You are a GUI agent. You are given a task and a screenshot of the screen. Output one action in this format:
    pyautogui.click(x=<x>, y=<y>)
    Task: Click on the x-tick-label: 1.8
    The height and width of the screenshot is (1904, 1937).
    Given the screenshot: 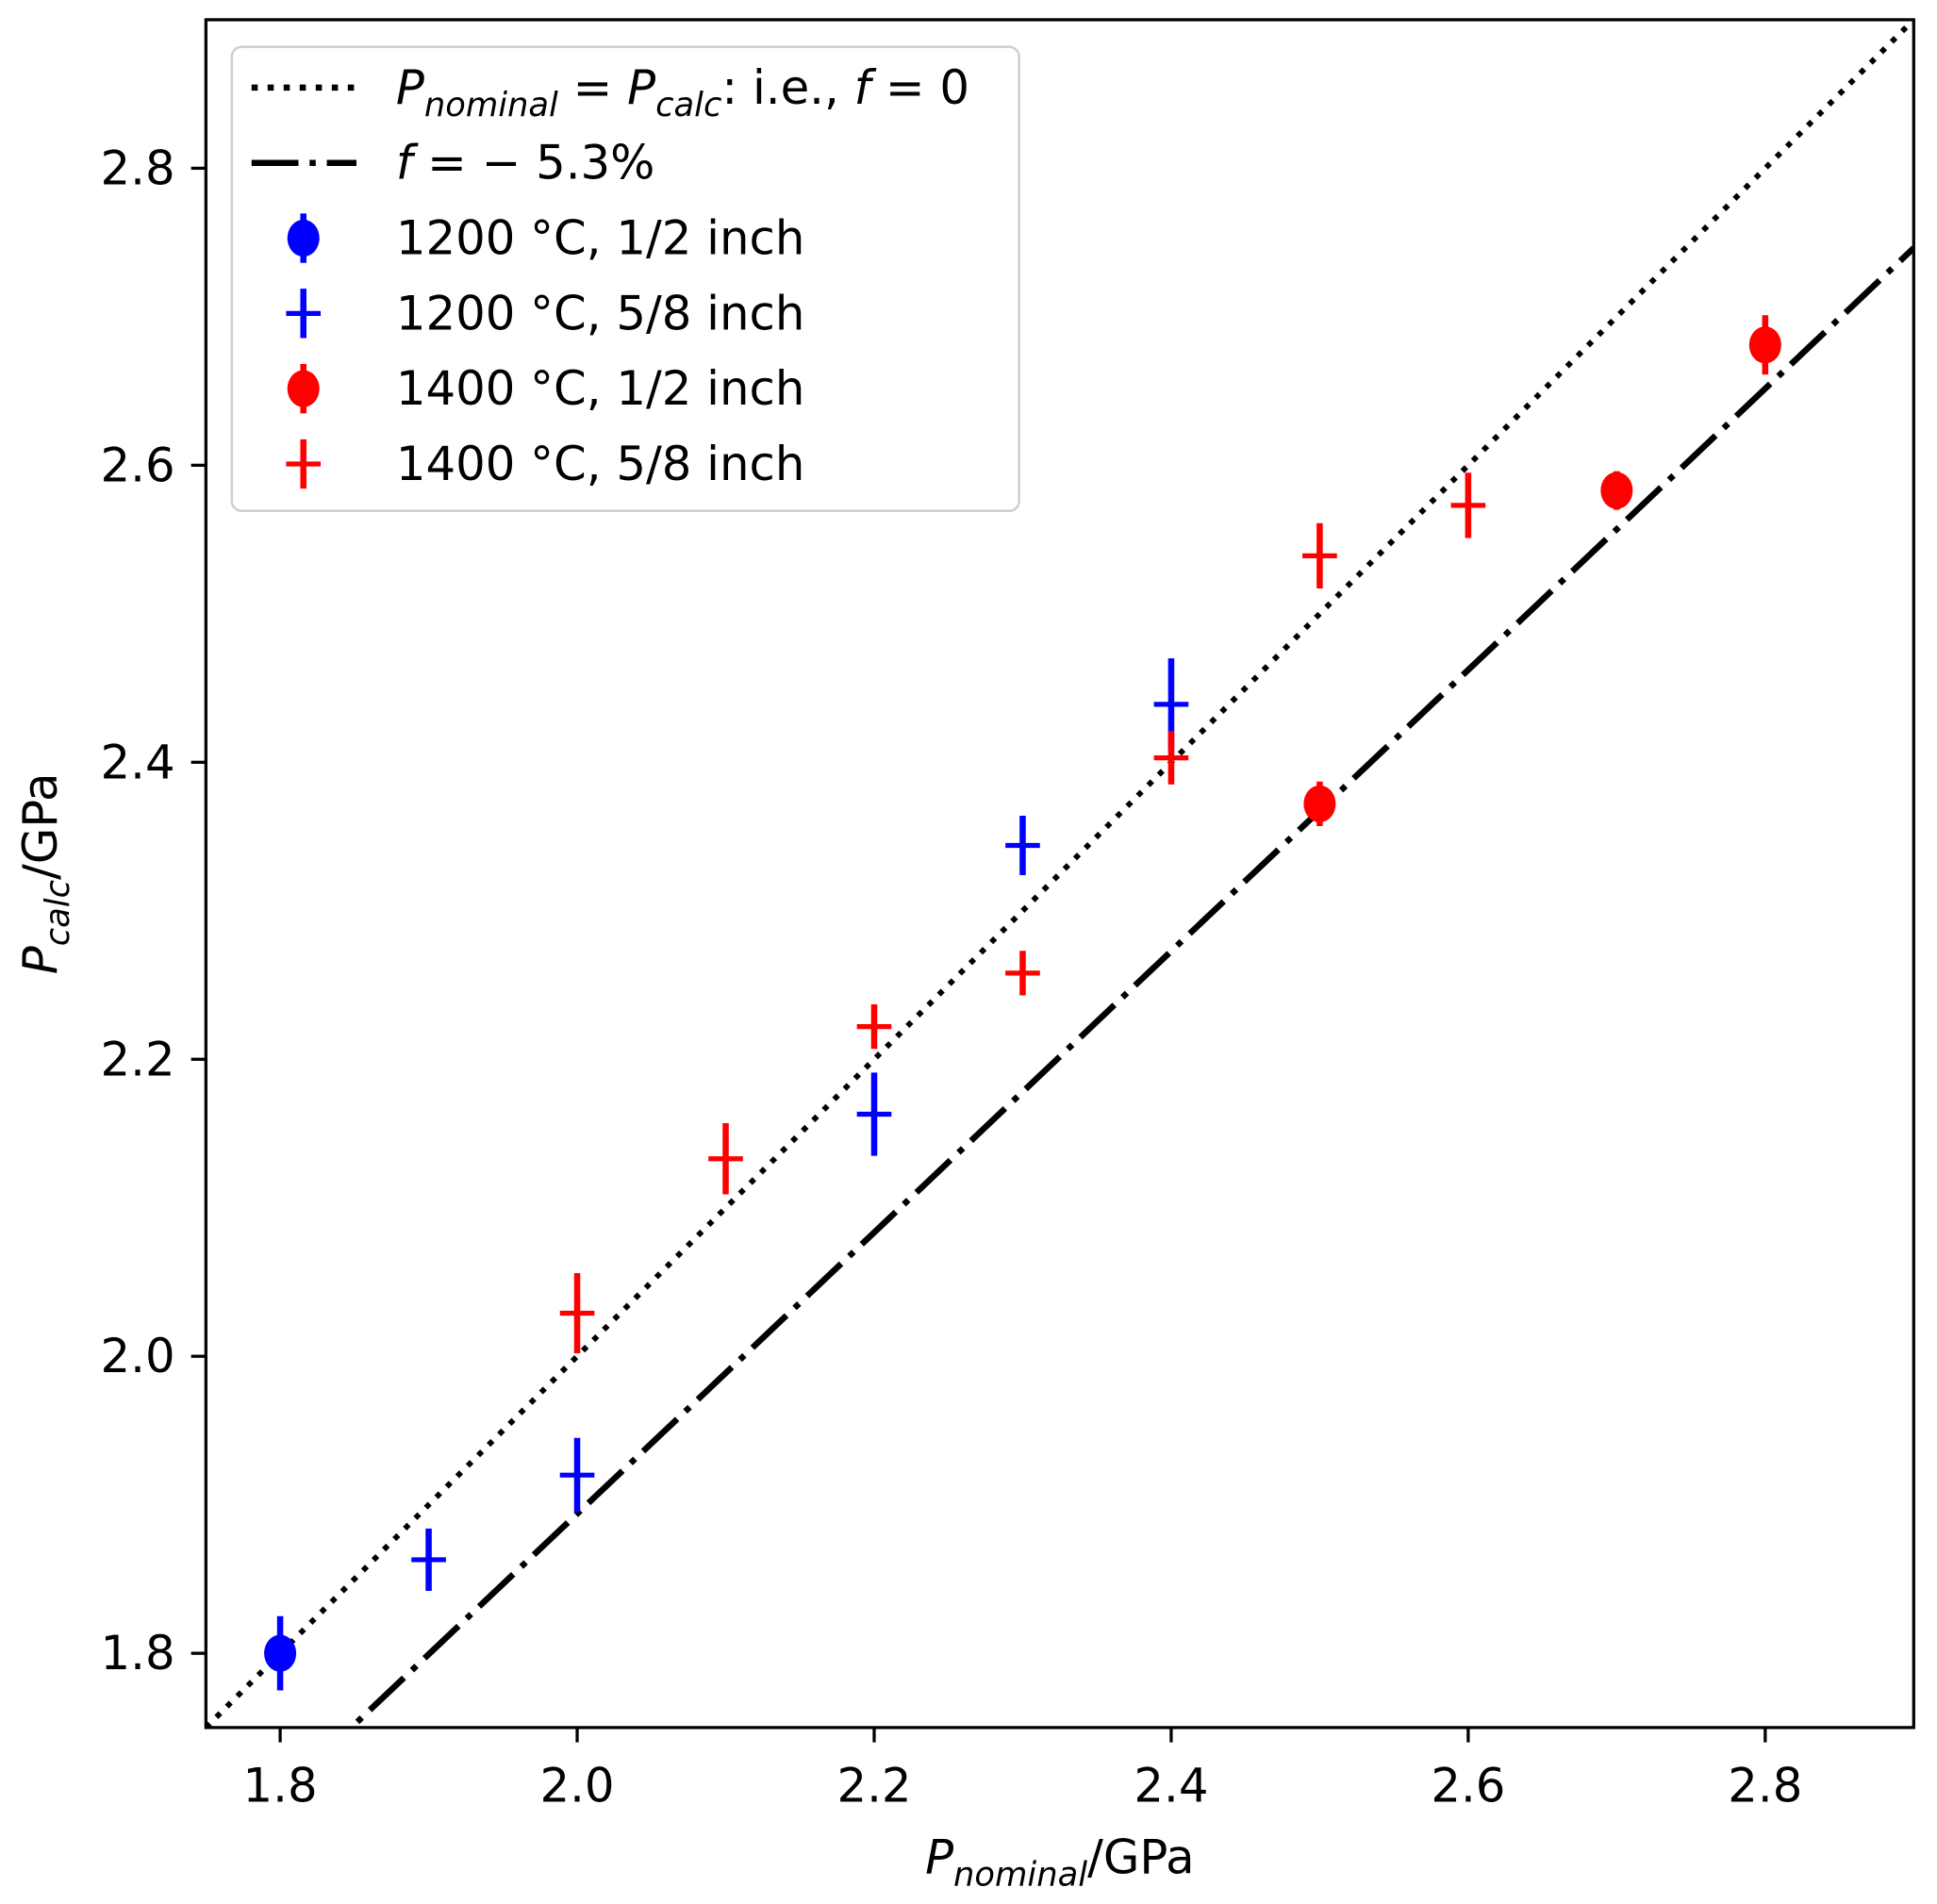 What is the action you would take?
    pyautogui.click(x=280, y=1785)
    